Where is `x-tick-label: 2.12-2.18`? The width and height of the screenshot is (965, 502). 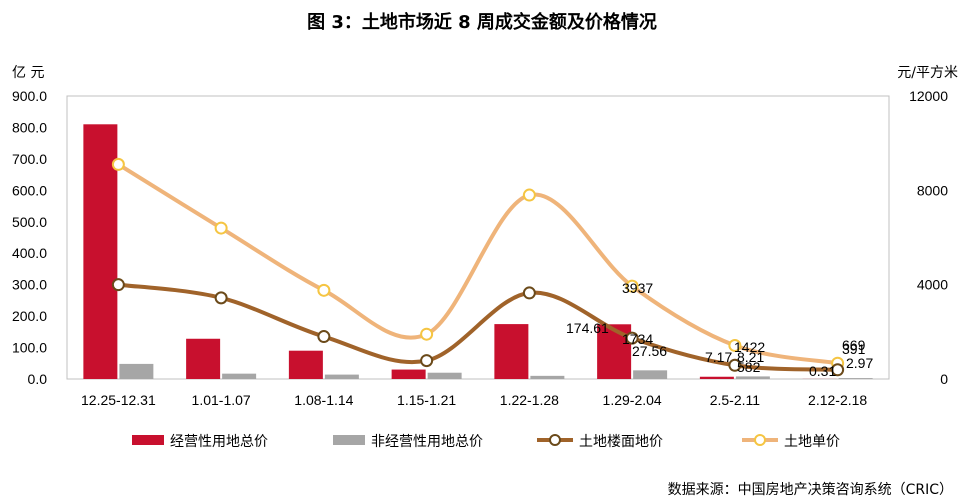 x-tick-label: 2.12-2.18 is located at coordinates (837, 400).